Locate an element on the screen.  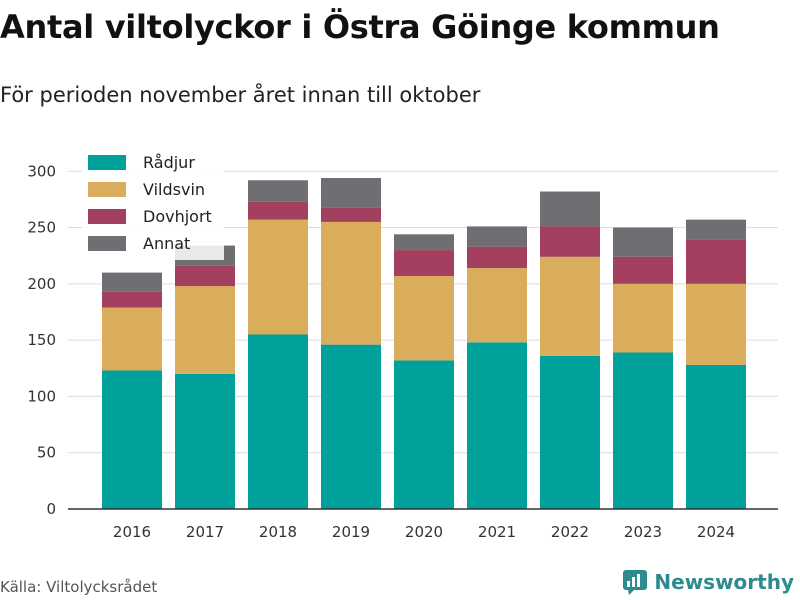
legend-label-dovhjort: Dovhjort is located at coordinates (177, 216).